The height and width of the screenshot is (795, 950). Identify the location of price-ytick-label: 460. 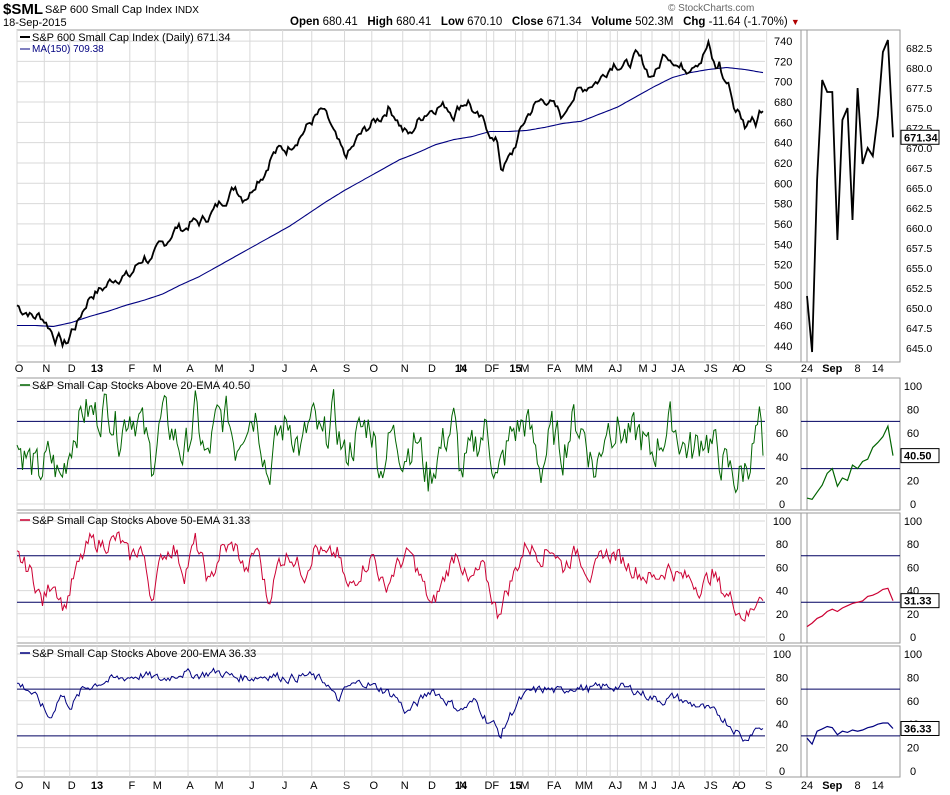
(783, 327).